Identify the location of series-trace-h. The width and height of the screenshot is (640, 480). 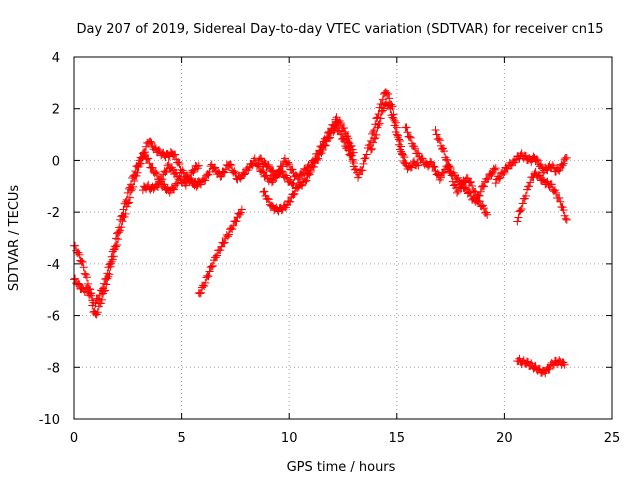
(308, 168).